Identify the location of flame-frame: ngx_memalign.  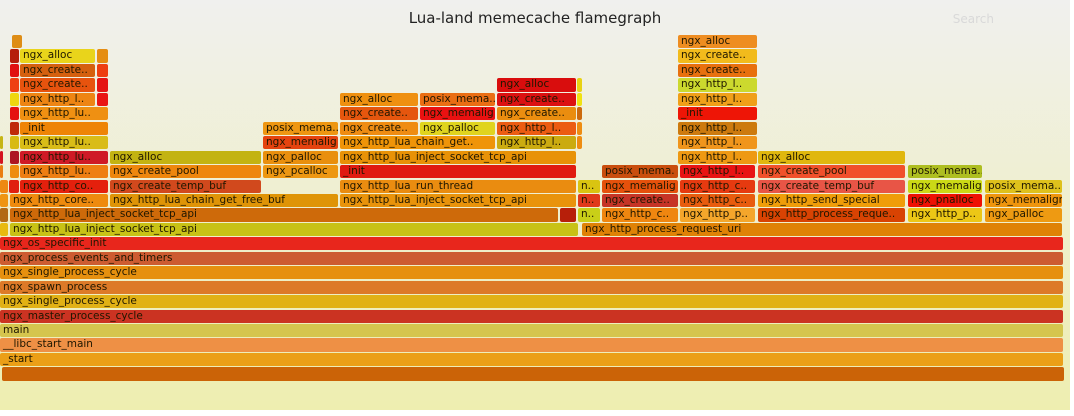
(1023, 200).